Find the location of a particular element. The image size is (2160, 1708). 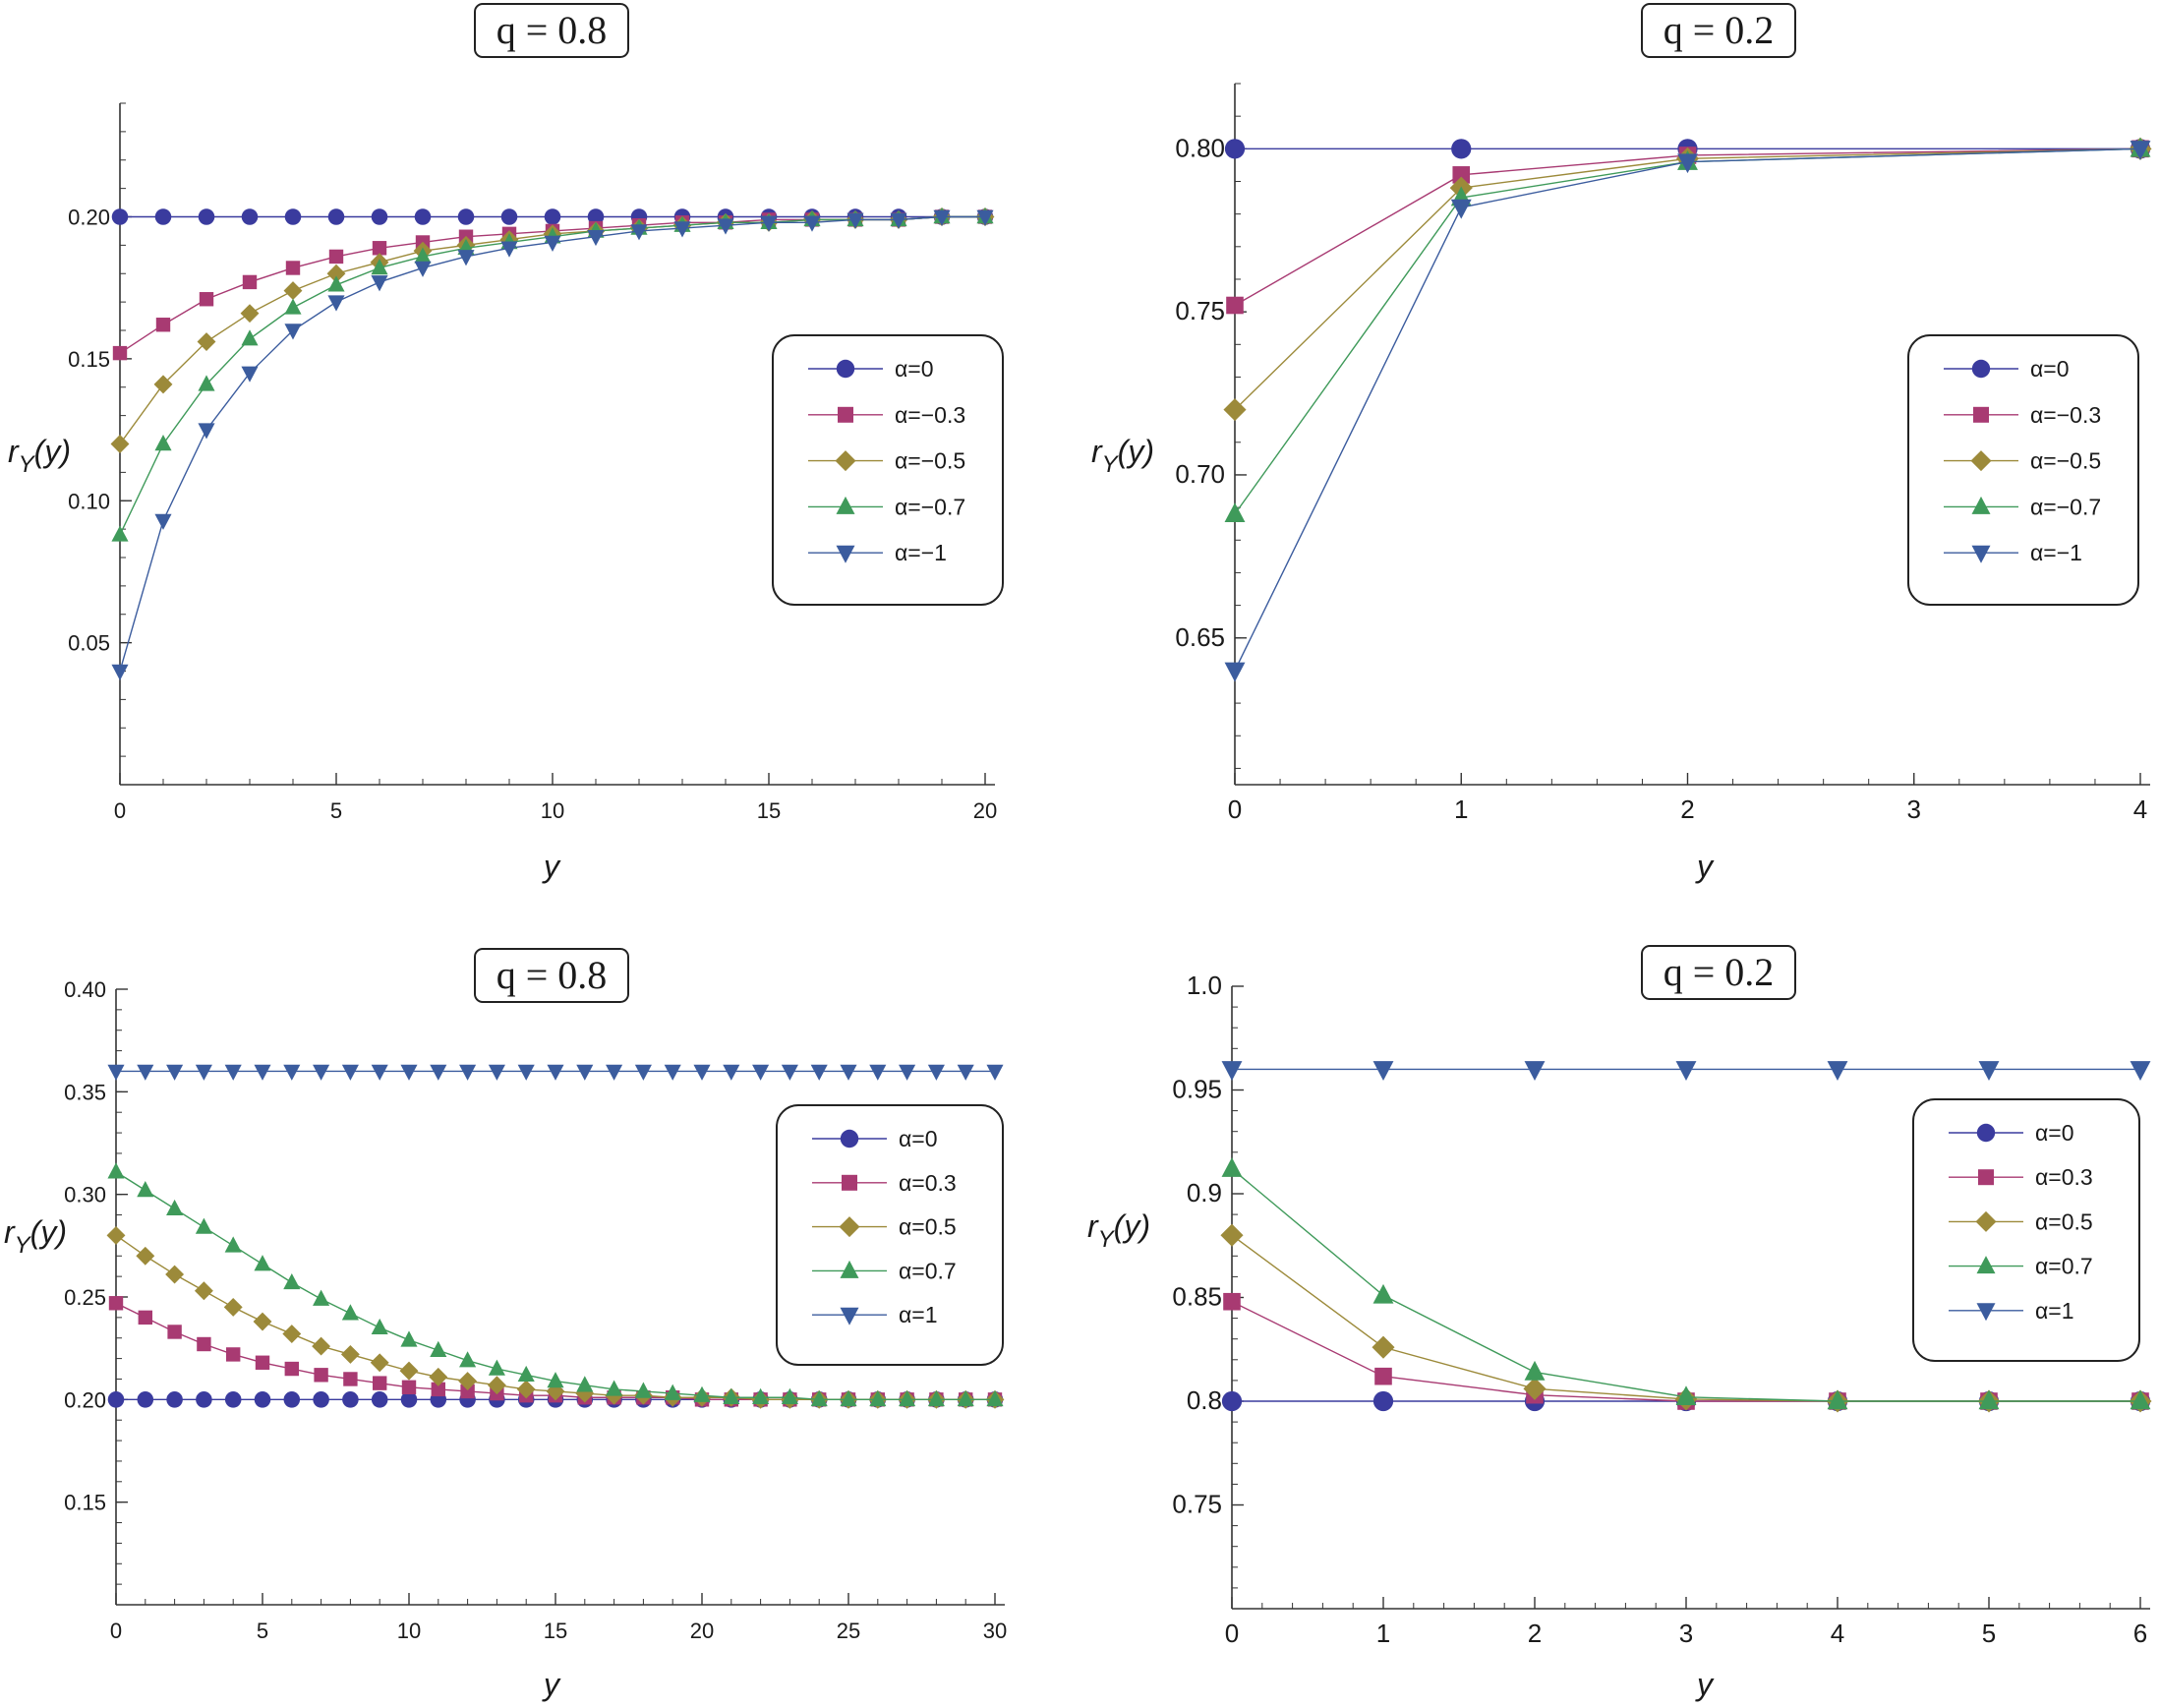

y-tick-label: 1.0 is located at coordinates (1205, 986).